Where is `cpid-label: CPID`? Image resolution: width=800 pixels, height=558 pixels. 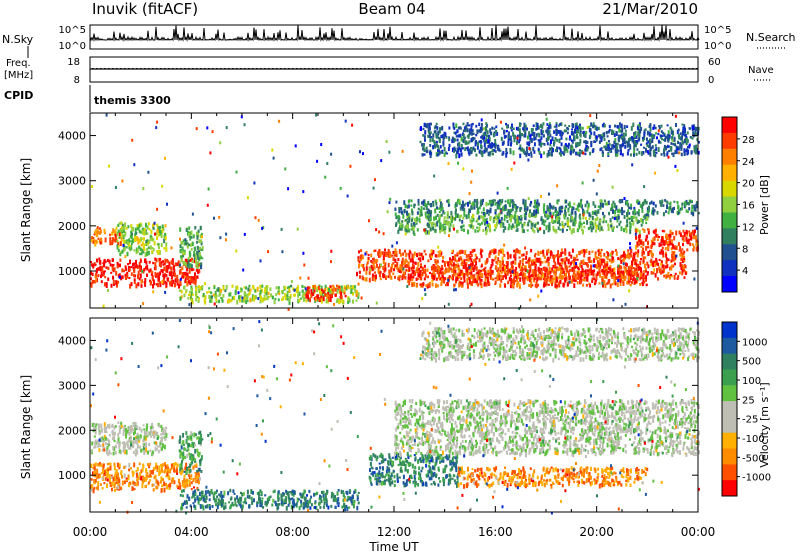
cpid-label: CPID is located at coordinates (18, 95).